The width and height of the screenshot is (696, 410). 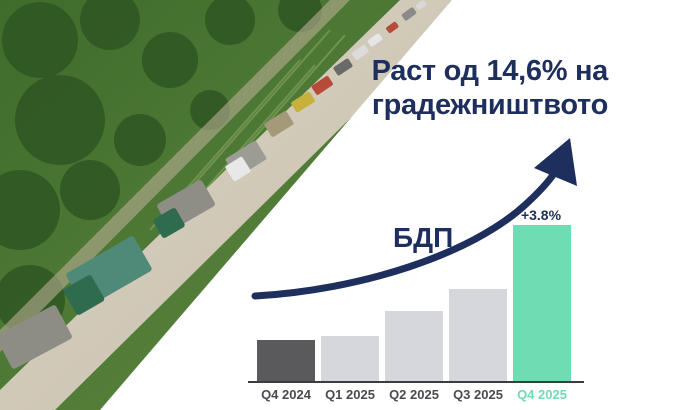 I want to click on chart-baseline, so click(x=416, y=382).